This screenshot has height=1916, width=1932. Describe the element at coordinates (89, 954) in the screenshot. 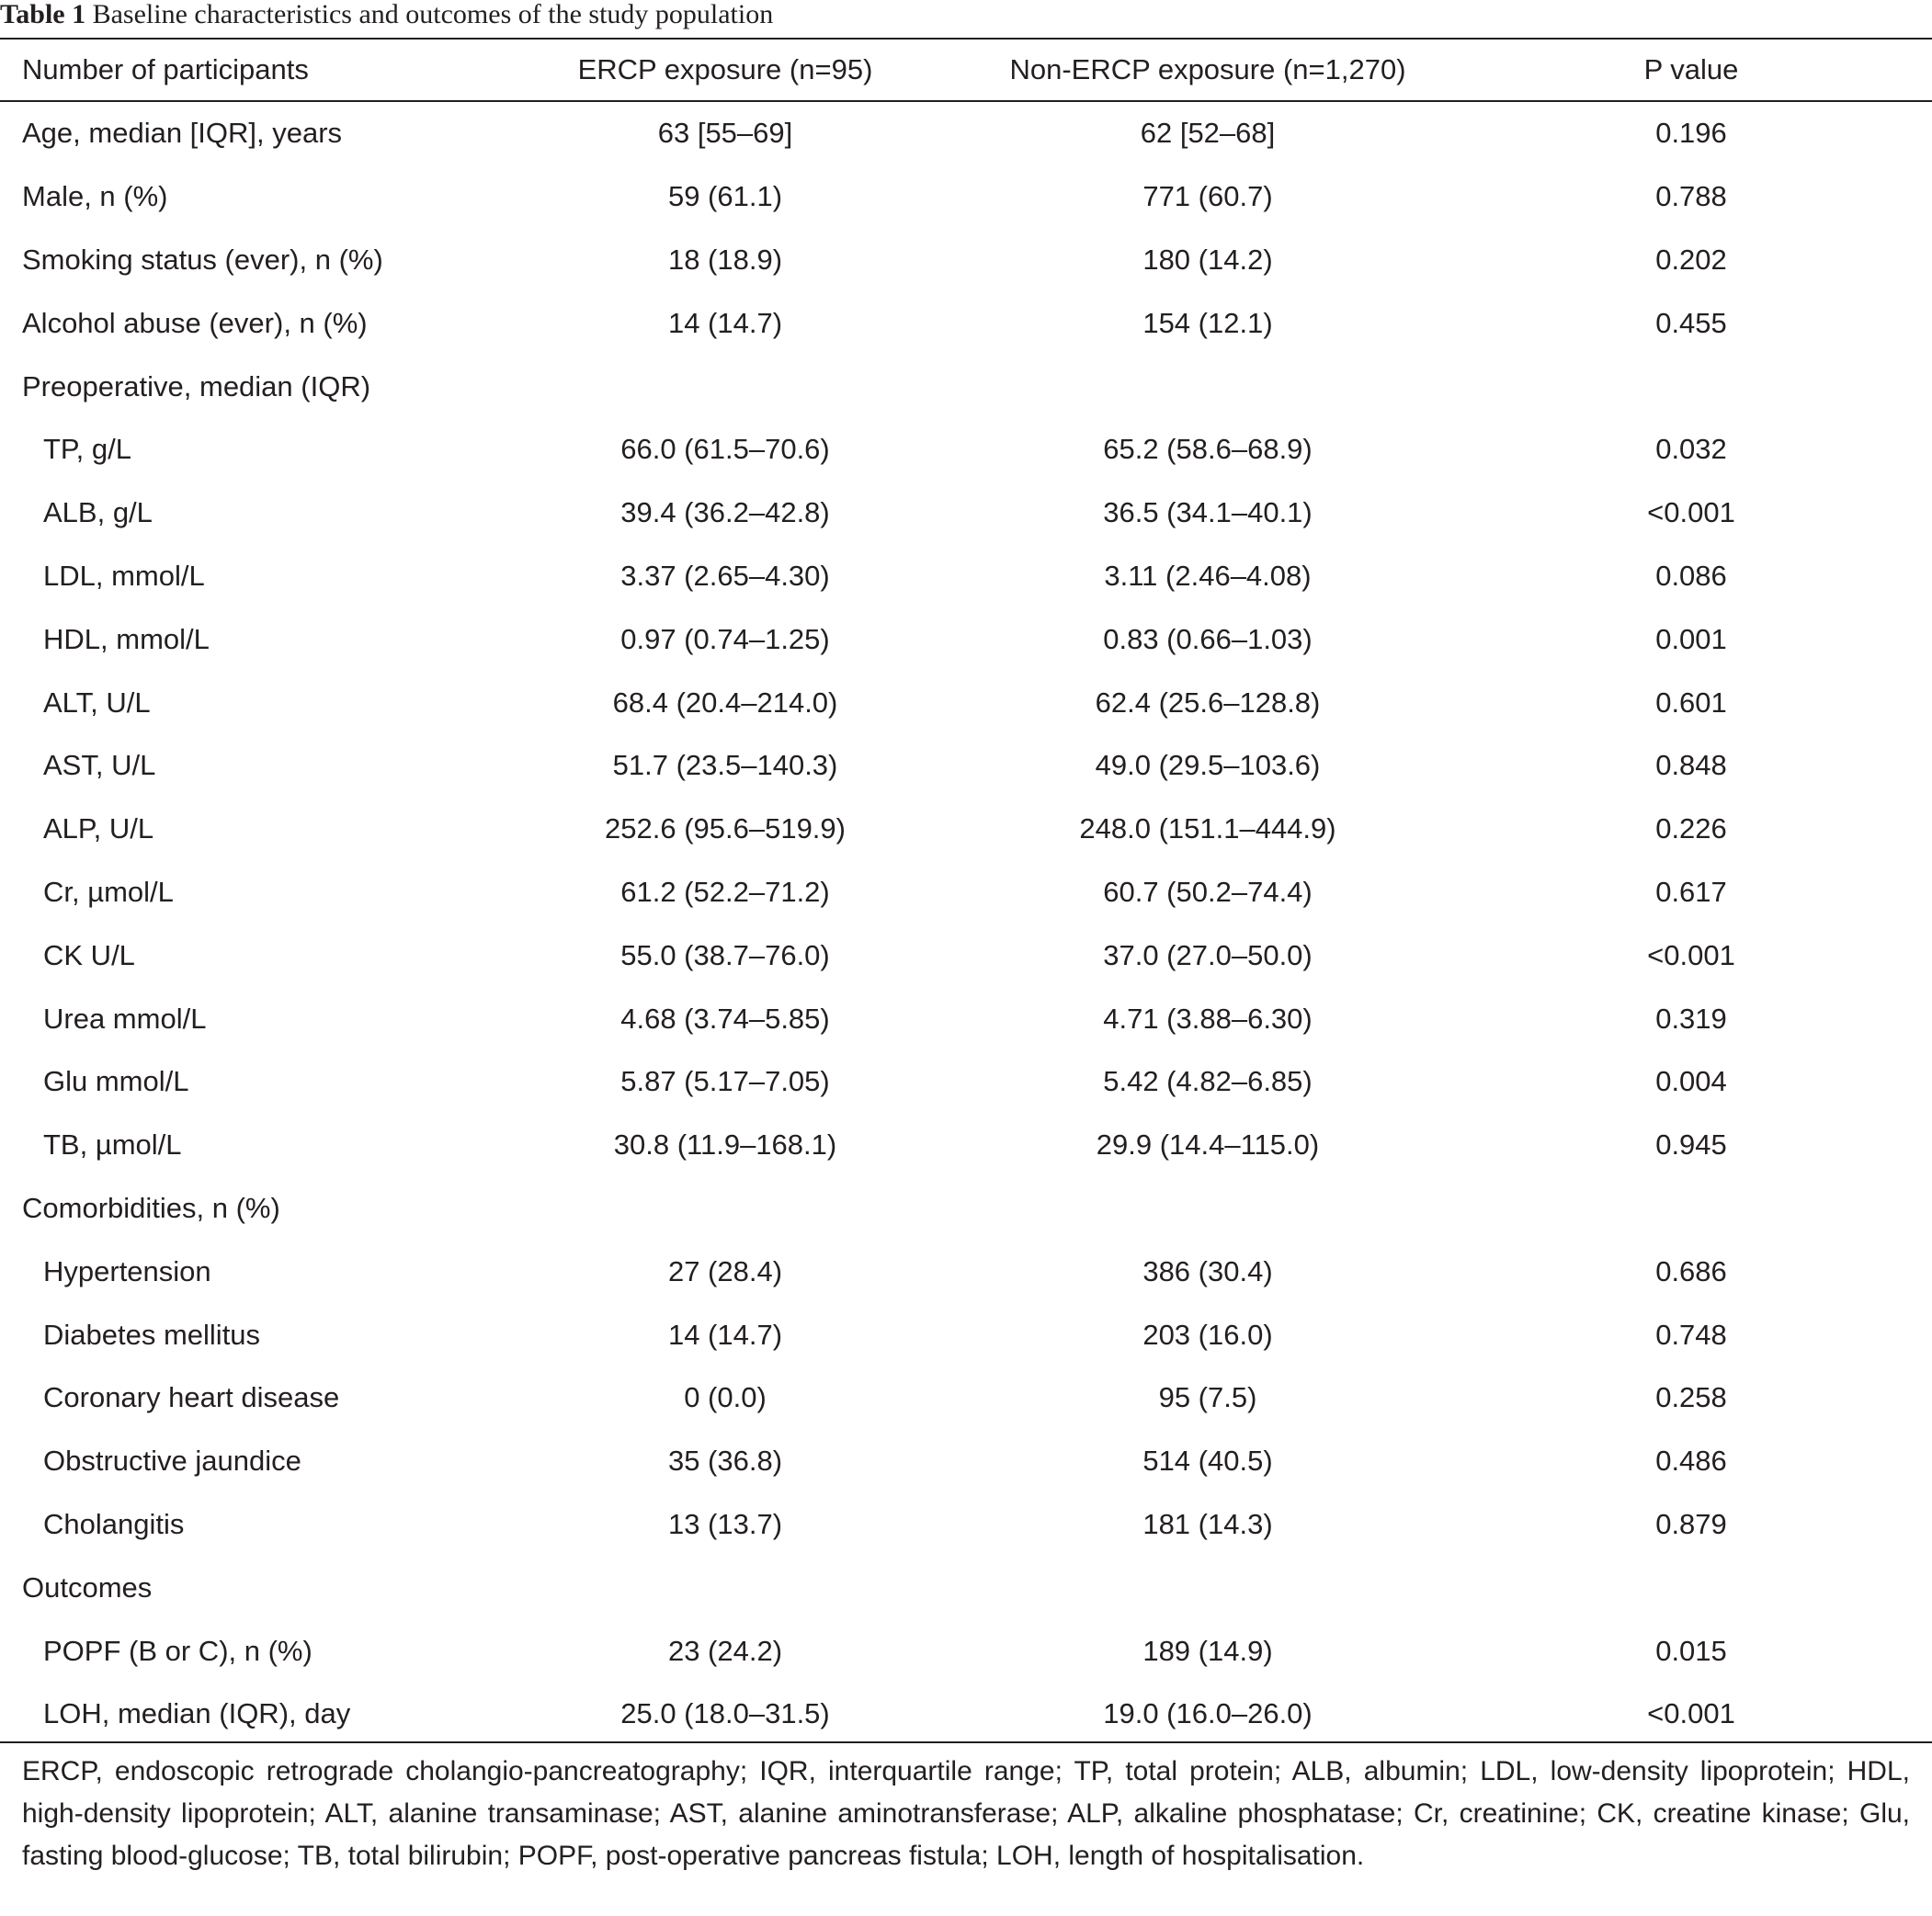

I see `row-label: CK U/L` at that location.